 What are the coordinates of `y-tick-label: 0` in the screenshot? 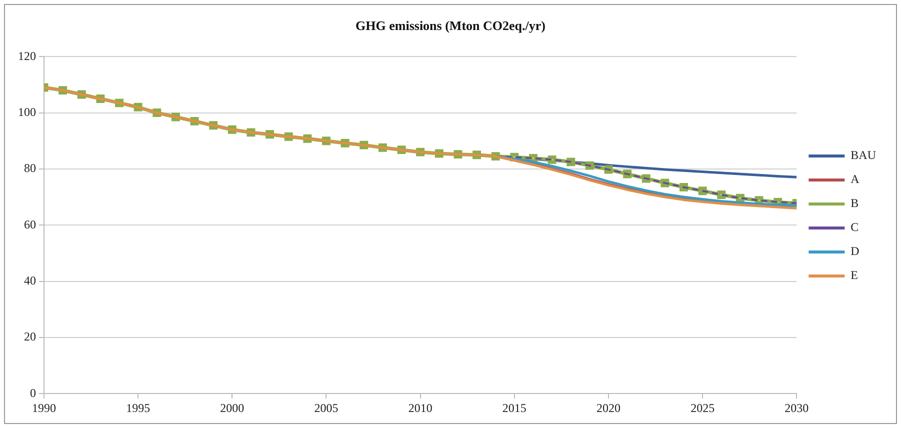 It's located at (33, 393).